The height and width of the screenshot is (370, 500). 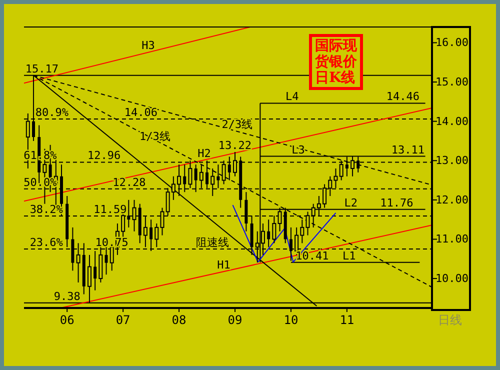 I want to click on annotation: L4, so click(x=292, y=97).